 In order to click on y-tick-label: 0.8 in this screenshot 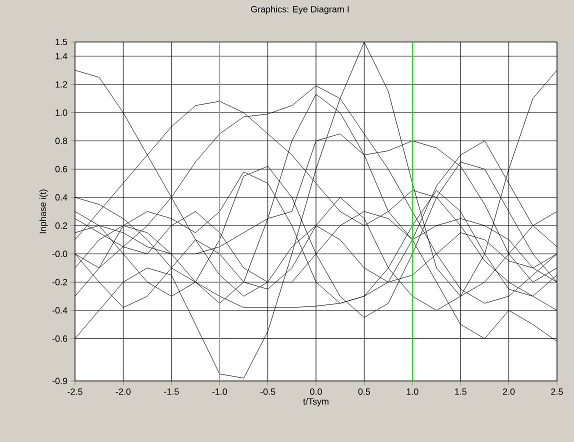, I will do `click(61, 141)`.